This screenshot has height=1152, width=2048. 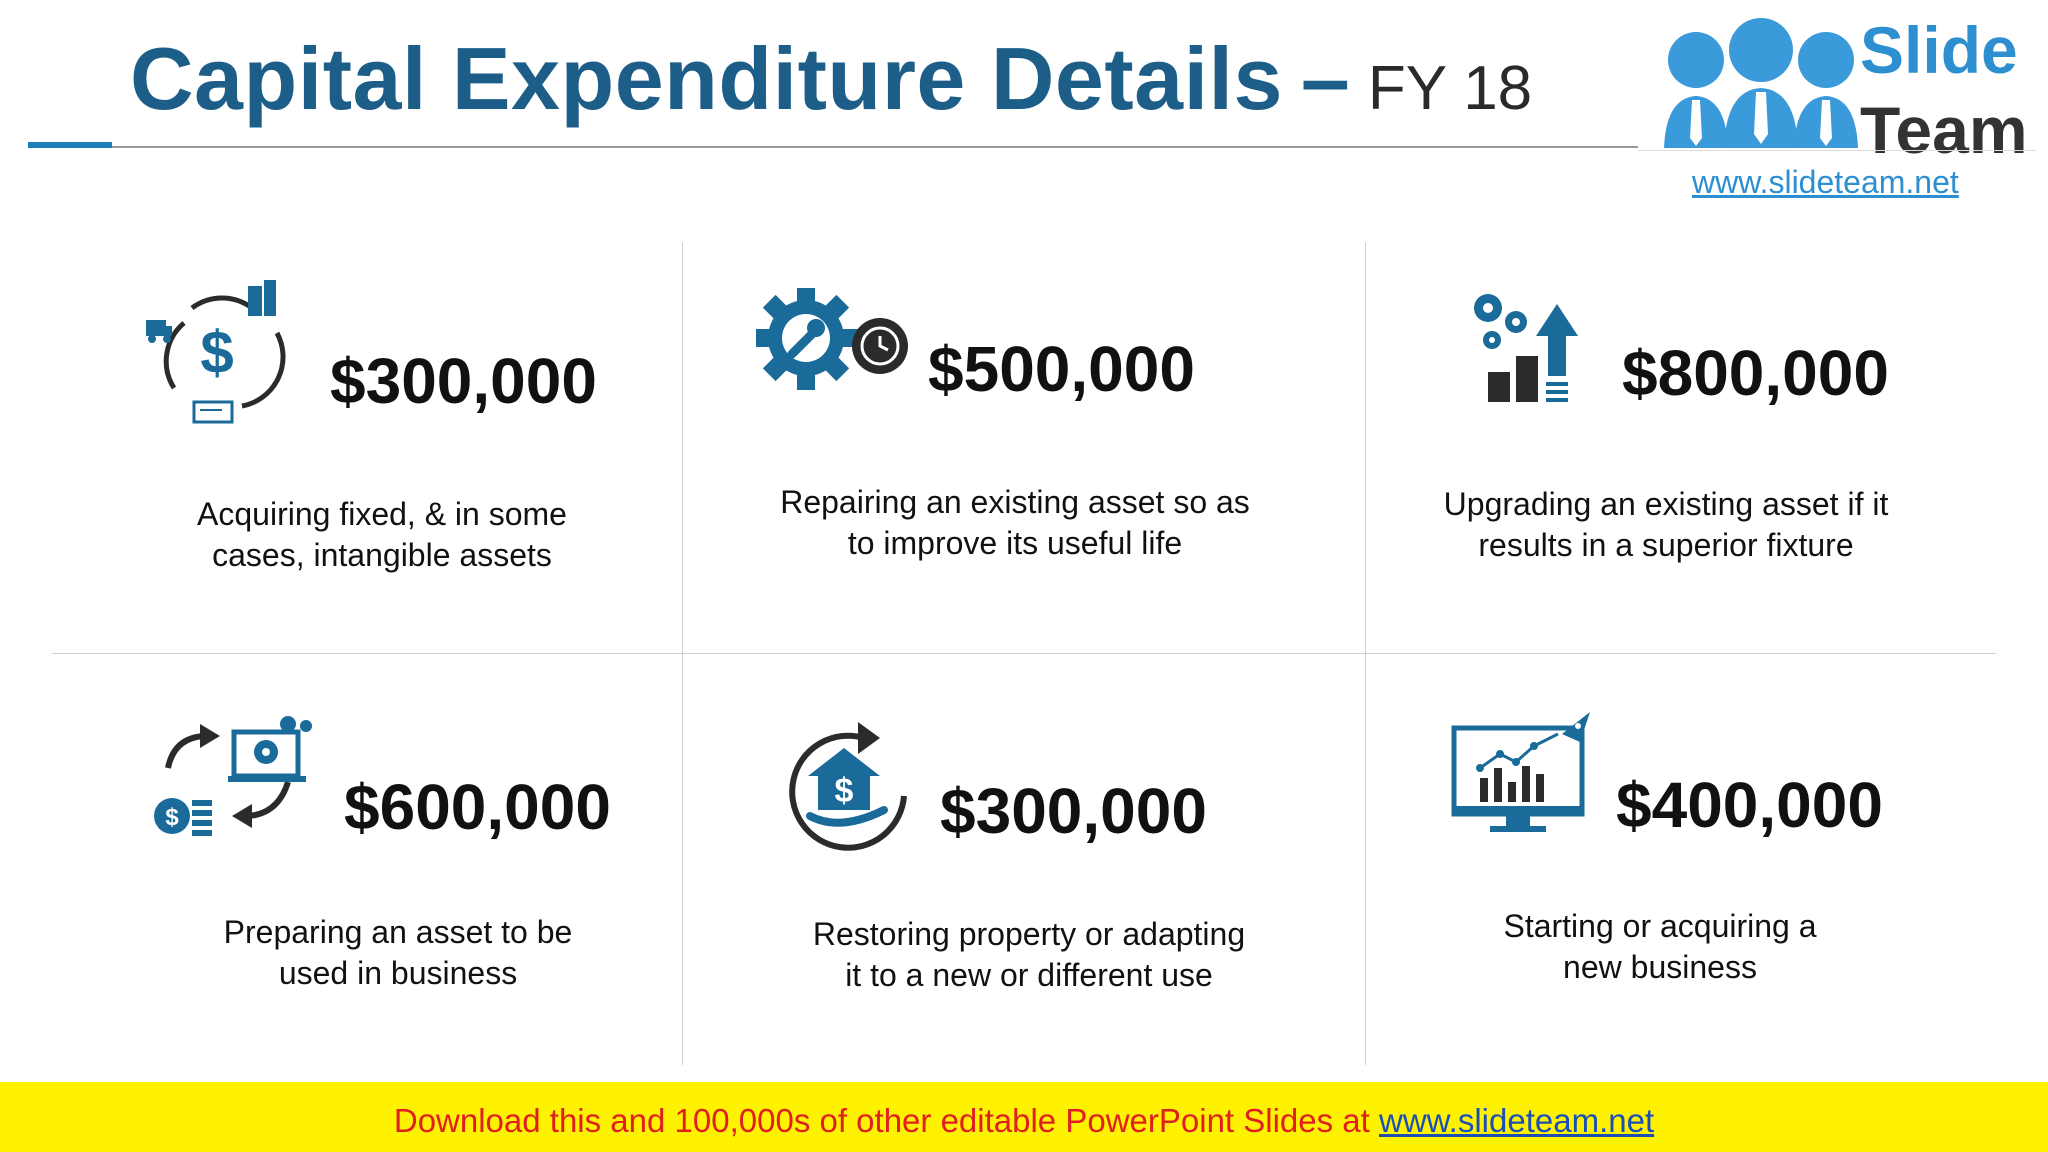 What do you see at coordinates (477, 807) in the screenshot?
I see `card-4-amount: $600,000` at bounding box center [477, 807].